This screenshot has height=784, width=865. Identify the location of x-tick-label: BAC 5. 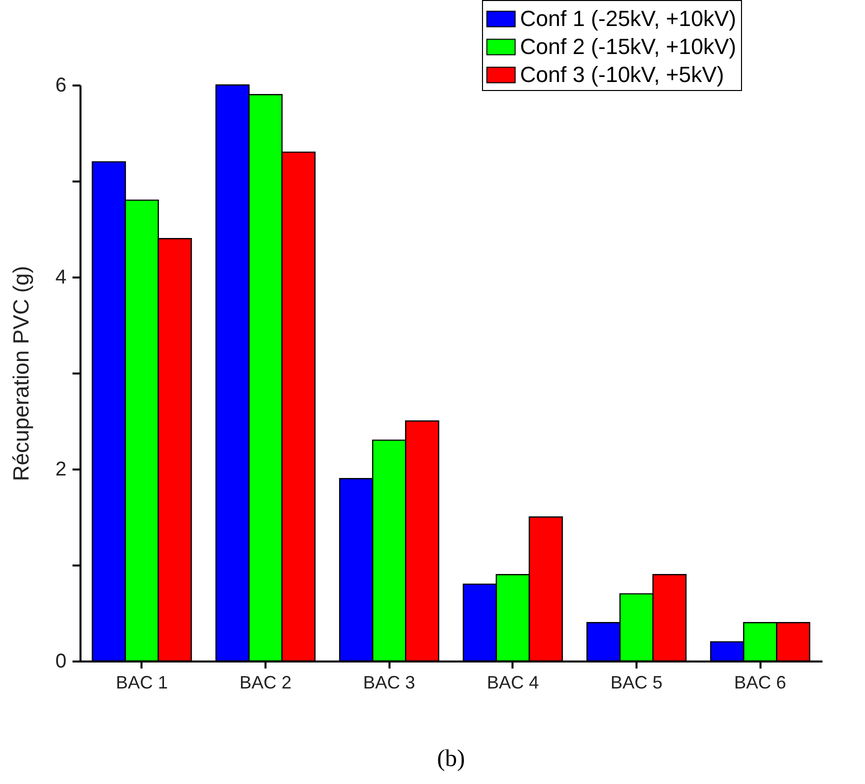
(636, 682).